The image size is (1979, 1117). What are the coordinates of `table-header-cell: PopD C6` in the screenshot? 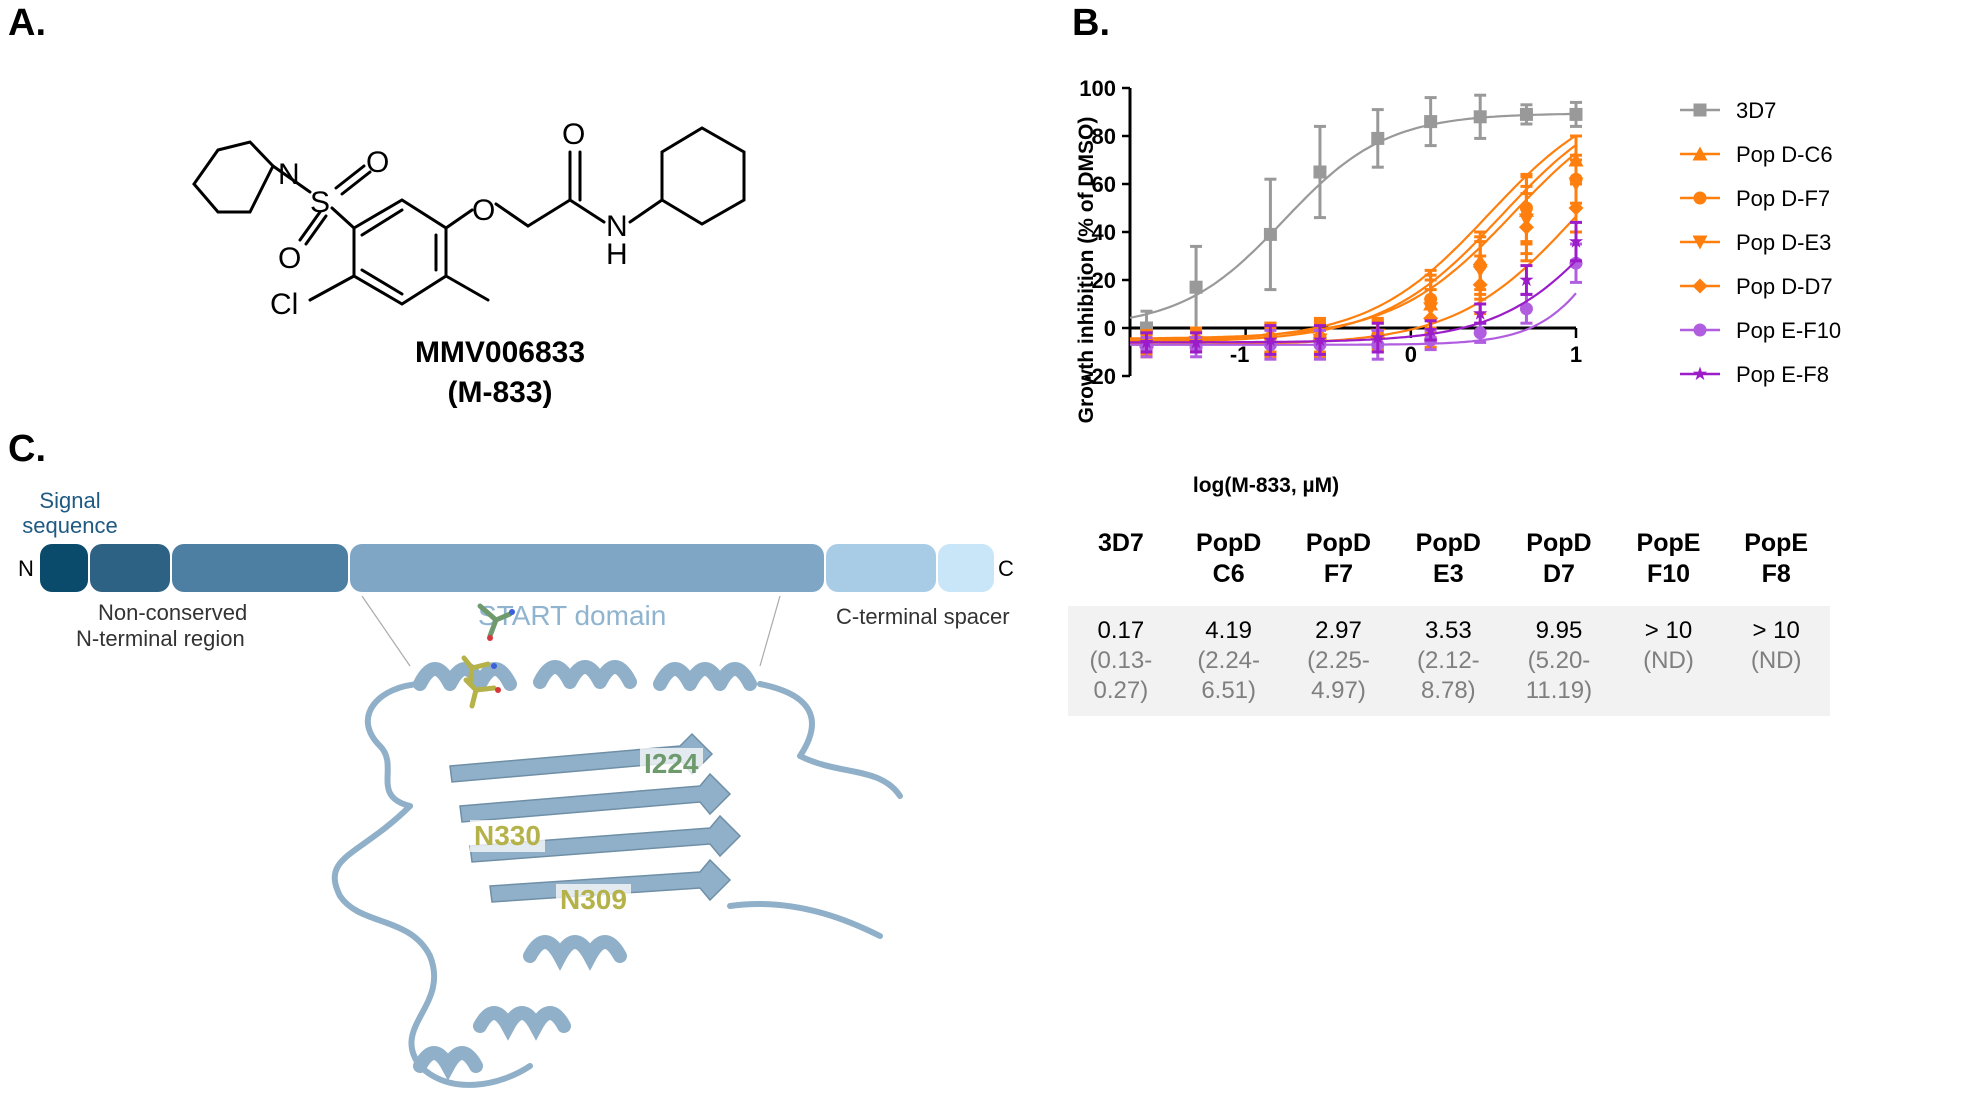 It's located at (1229, 563).